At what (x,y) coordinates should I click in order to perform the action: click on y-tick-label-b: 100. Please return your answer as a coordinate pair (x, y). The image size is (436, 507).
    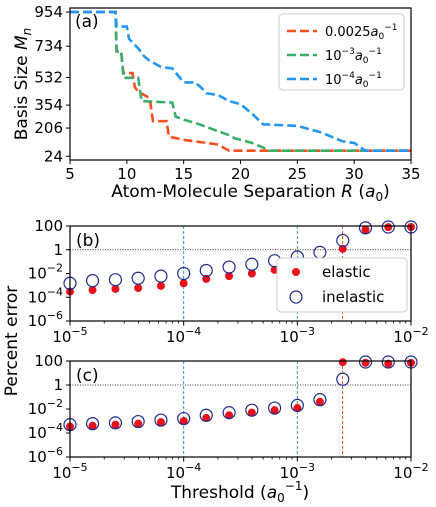
    Looking at the image, I should click on (48, 226).